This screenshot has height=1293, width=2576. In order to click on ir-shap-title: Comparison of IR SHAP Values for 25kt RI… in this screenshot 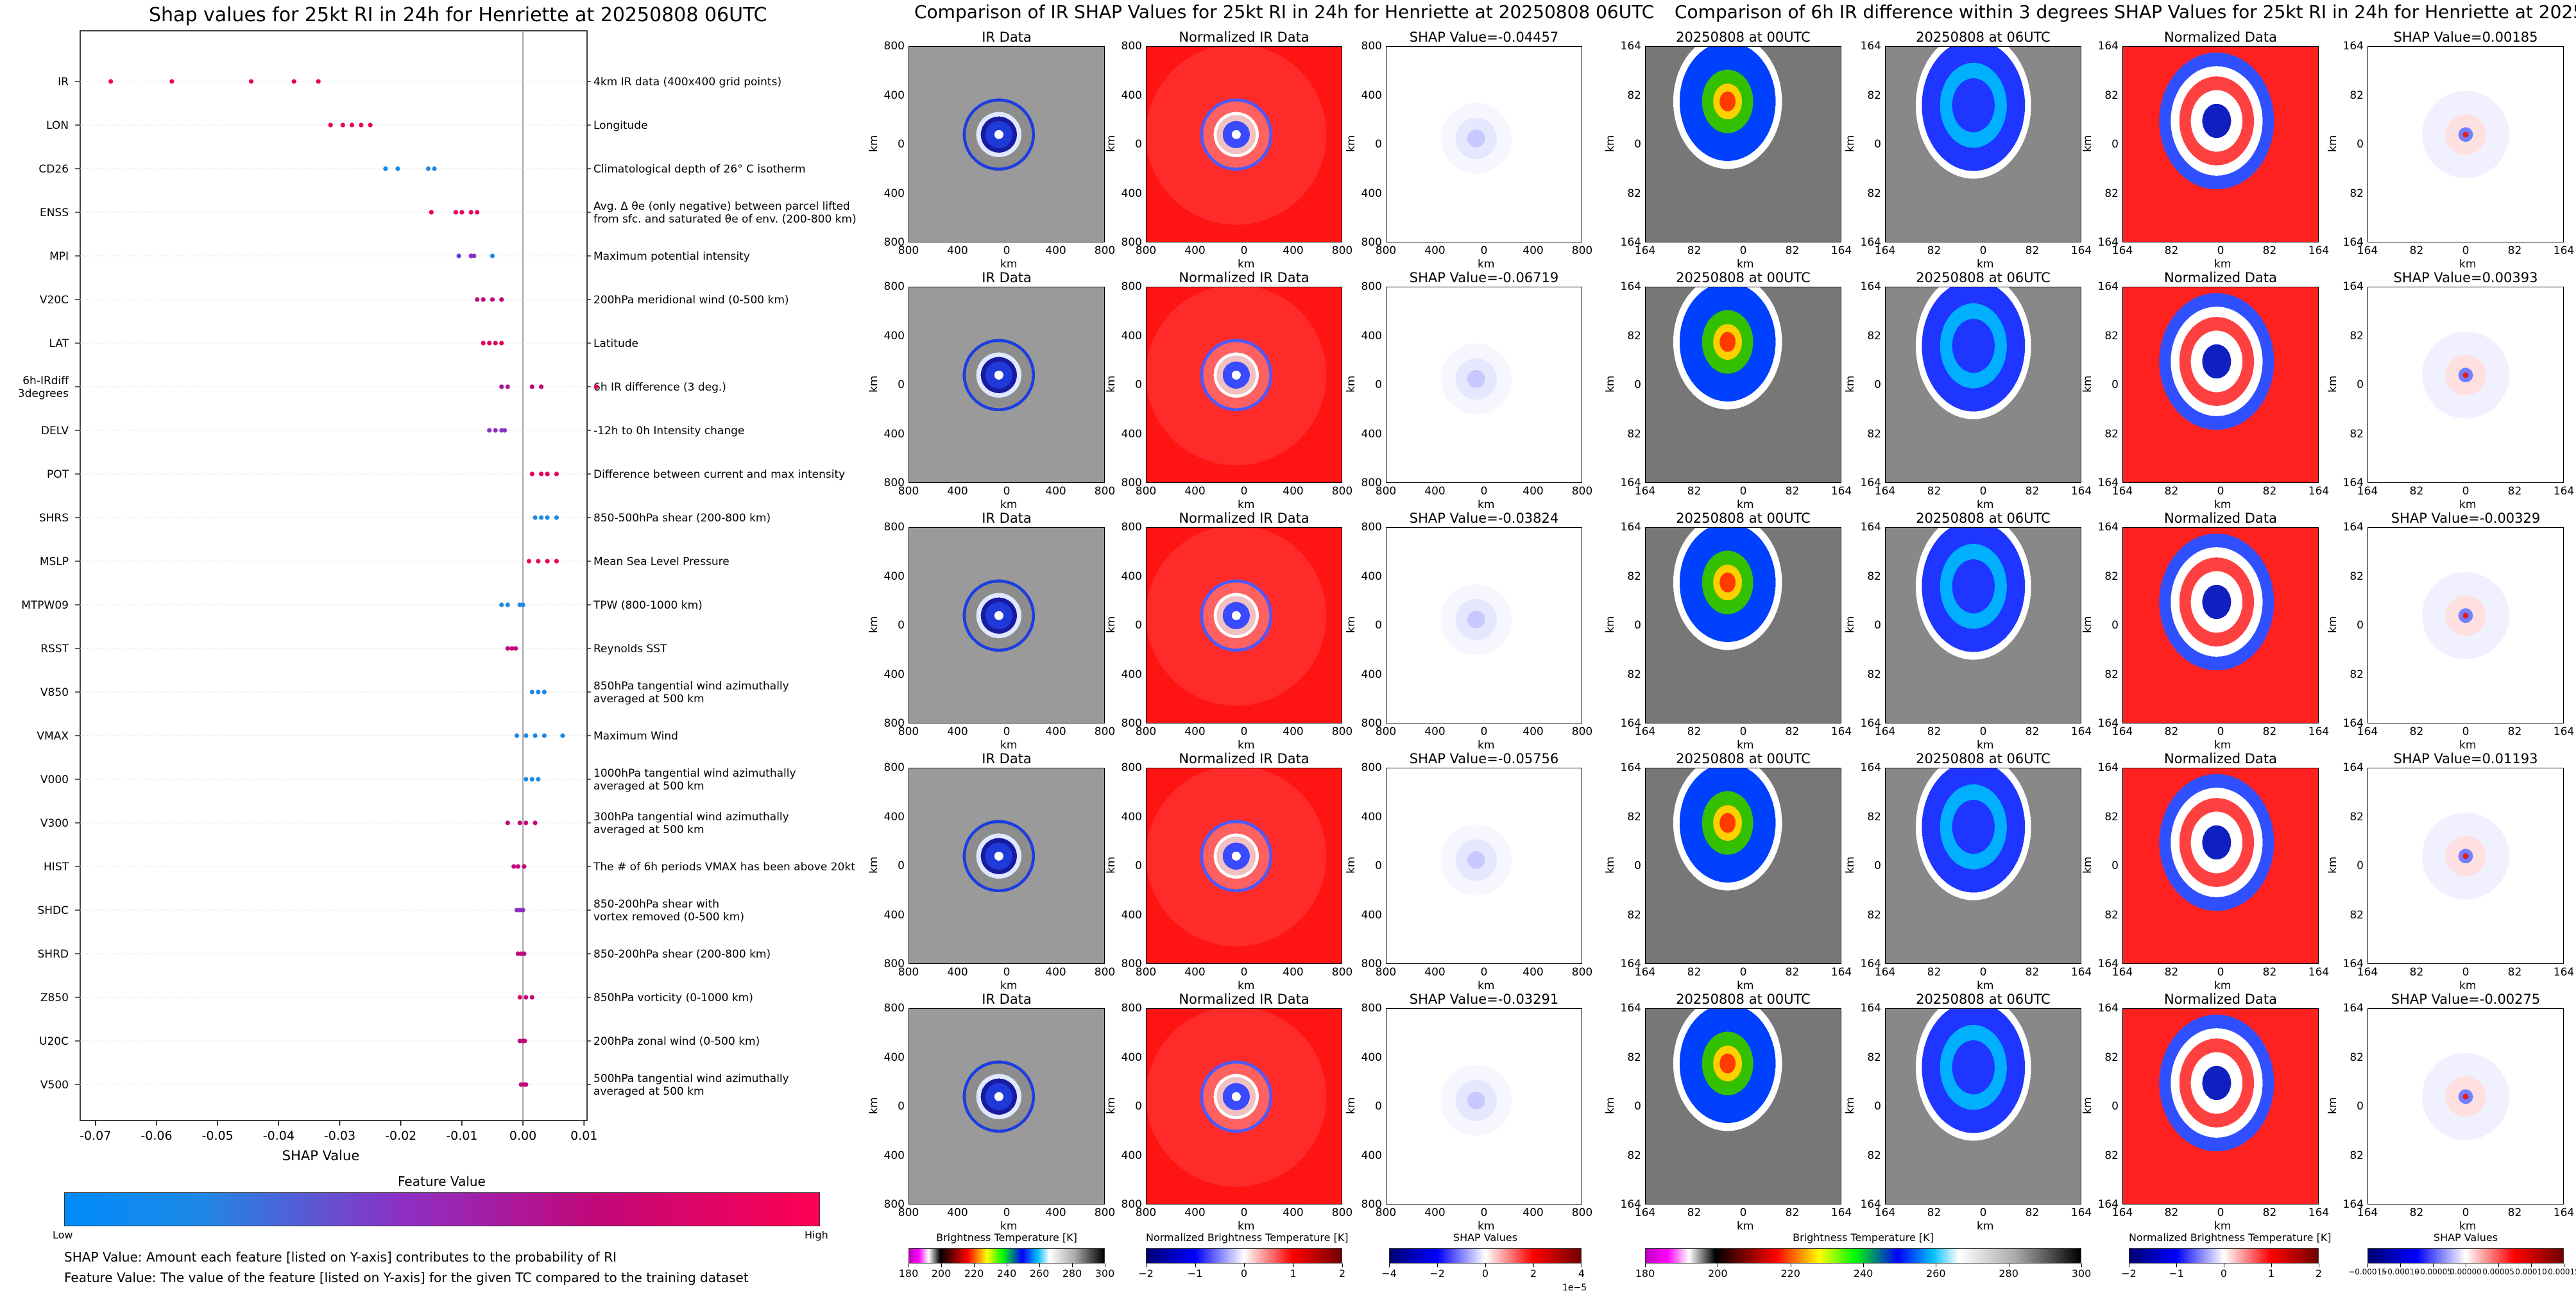, I will do `click(1284, 12)`.